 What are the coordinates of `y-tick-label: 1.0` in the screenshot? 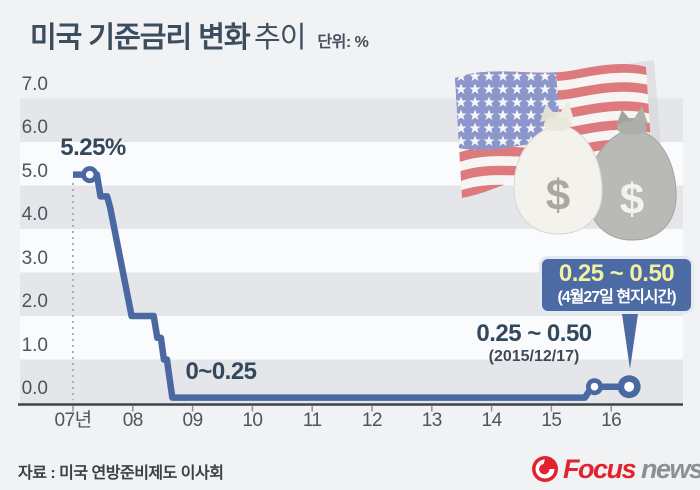 It's located at (34, 345).